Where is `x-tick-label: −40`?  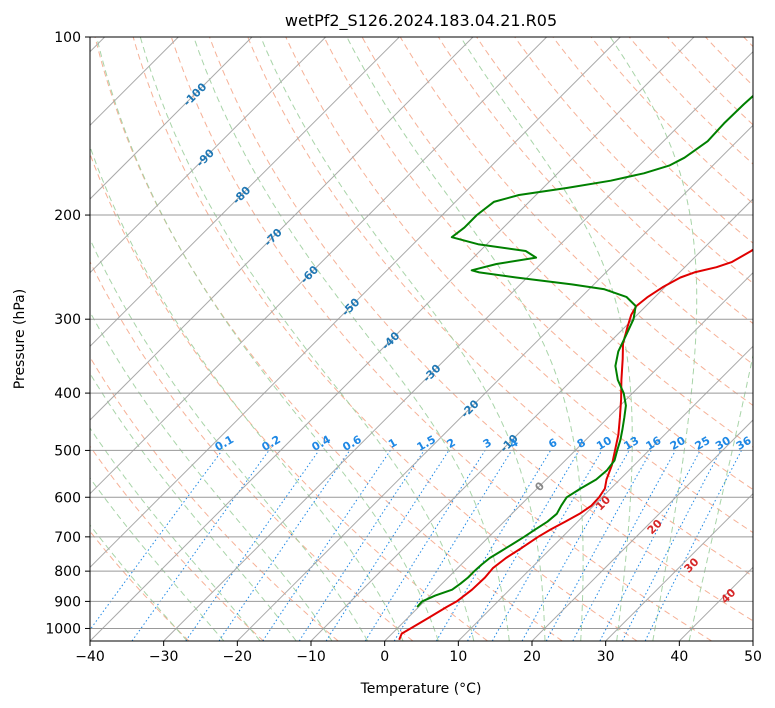
x-tick-label: −40 is located at coordinates (90, 657).